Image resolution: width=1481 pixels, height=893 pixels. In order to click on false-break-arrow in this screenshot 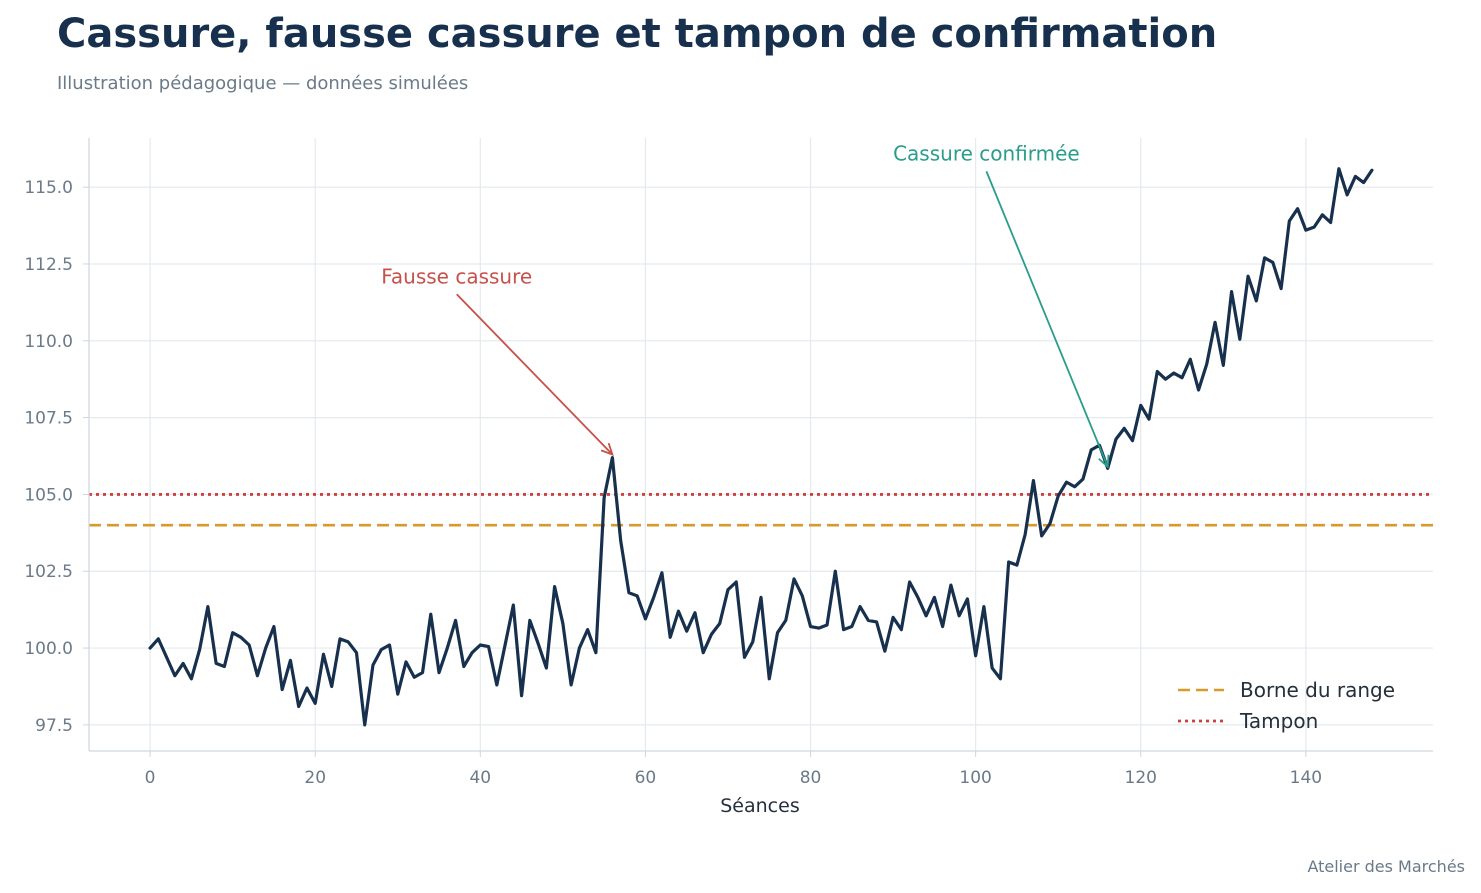, I will do `click(535, 374)`.